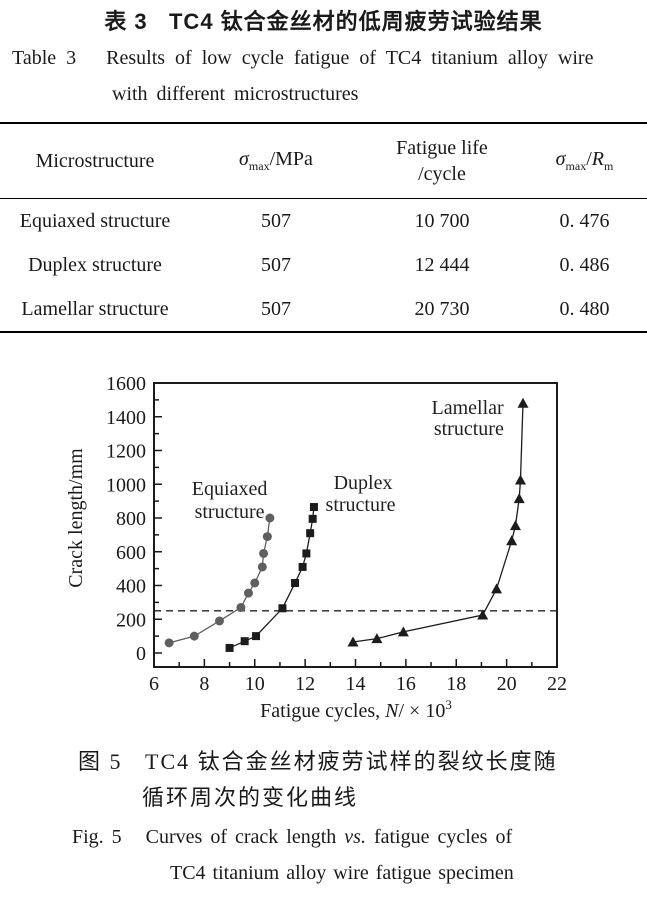 The image size is (647, 898). I want to click on x-tick-label: 10, so click(255, 684).